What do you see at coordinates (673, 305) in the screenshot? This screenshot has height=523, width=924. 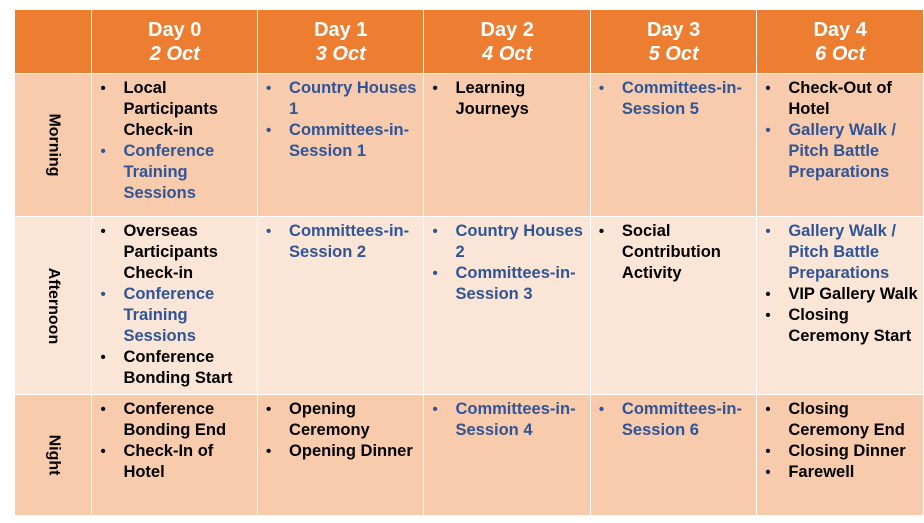 I see `schedule-cell: Social Contribution Activity` at bounding box center [673, 305].